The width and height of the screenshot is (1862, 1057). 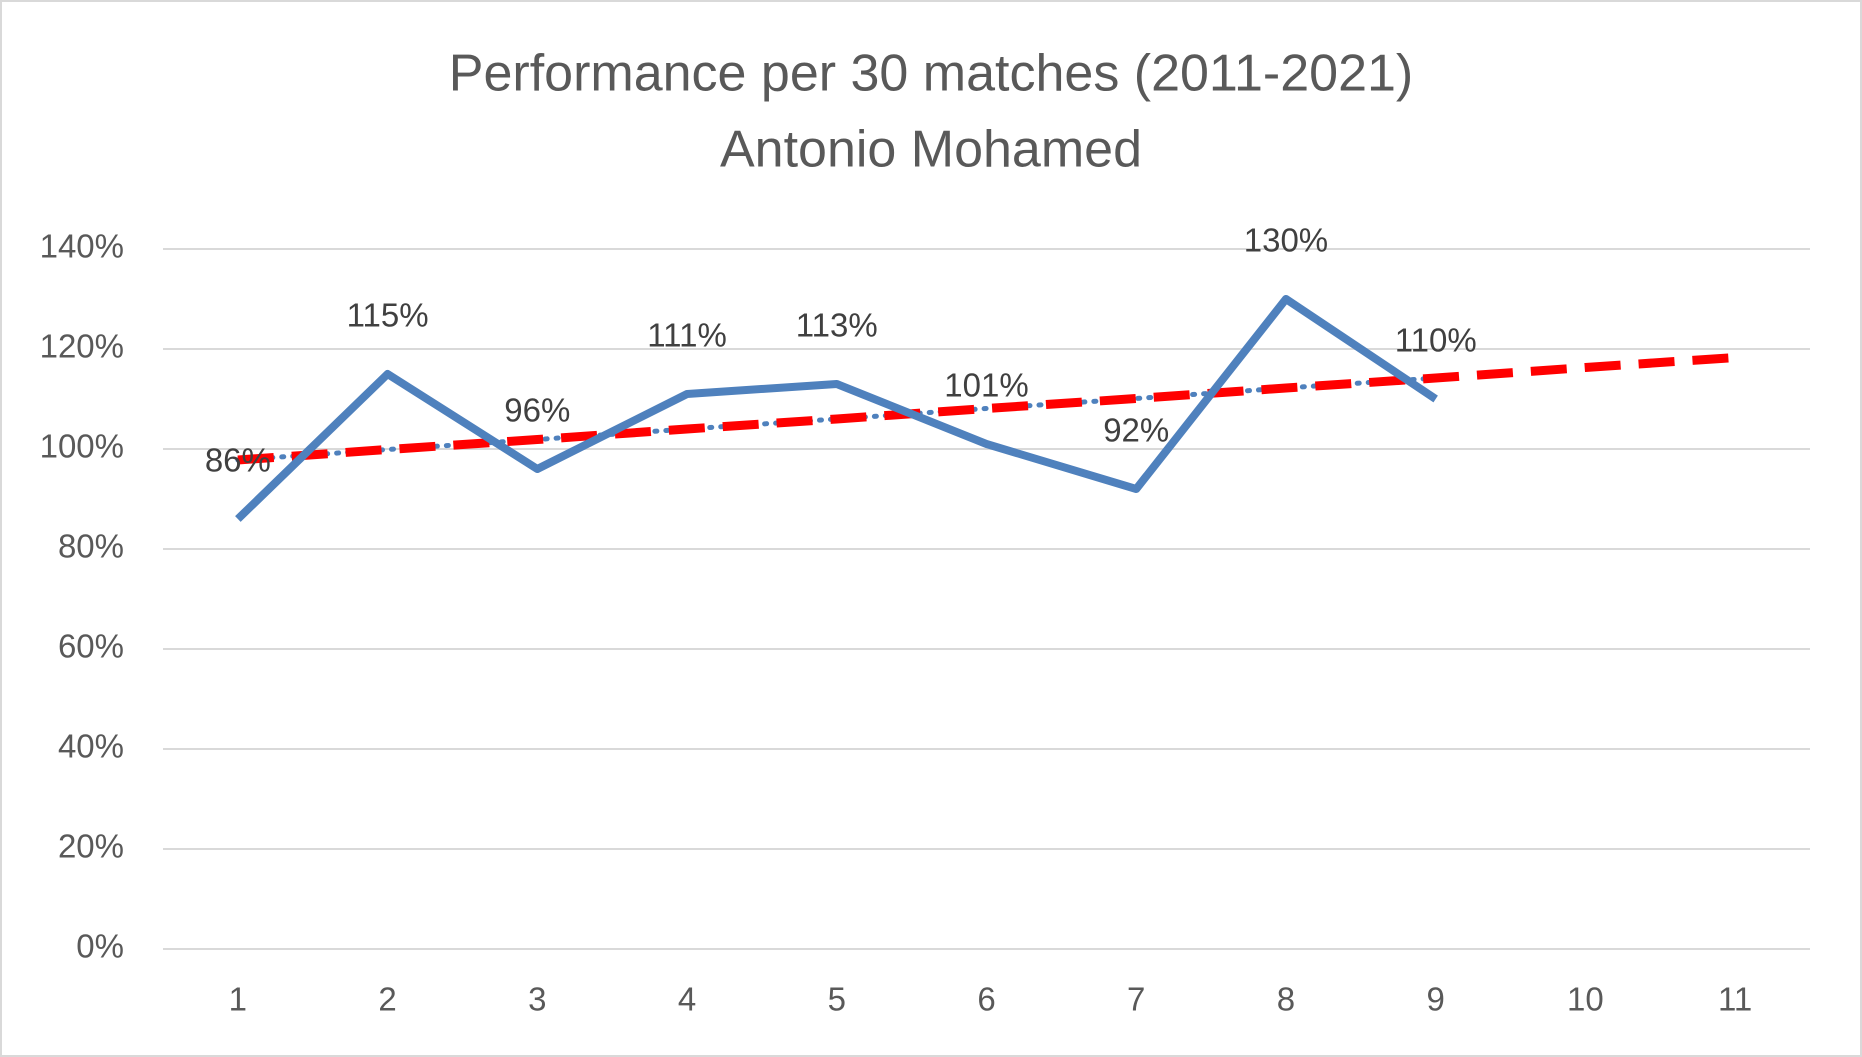 I want to click on data-label: 86%, so click(x=238, y=460).